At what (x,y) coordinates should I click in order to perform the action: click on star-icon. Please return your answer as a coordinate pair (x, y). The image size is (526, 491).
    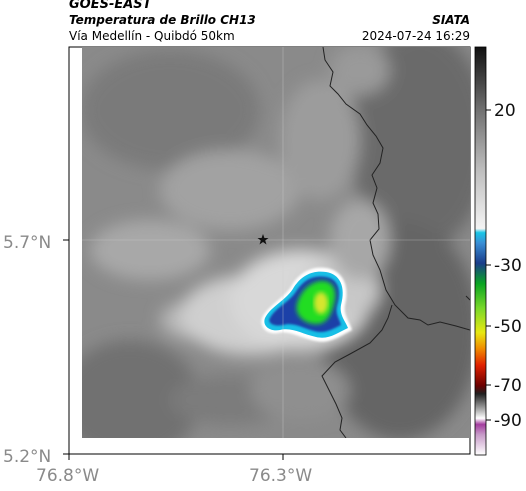
    Looking at the image, I should click on (263, 239).